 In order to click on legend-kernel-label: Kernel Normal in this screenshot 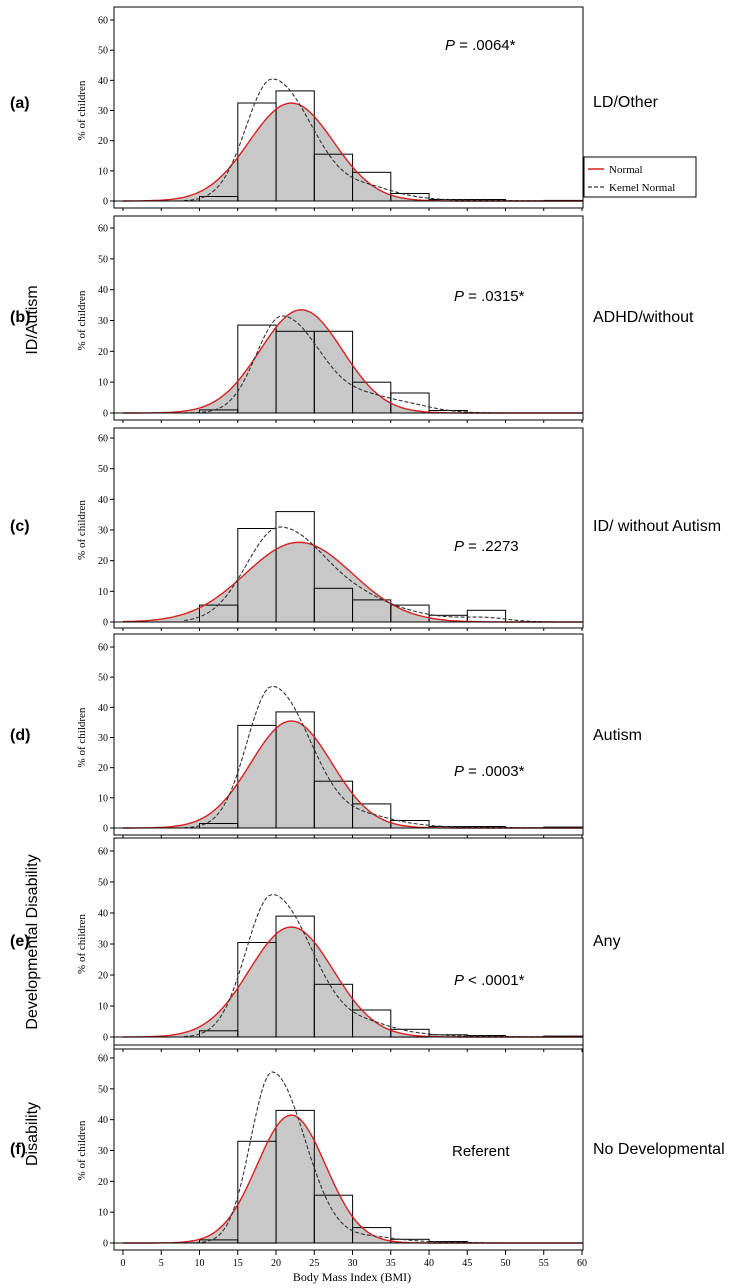, I will do `click(642, 188)`.